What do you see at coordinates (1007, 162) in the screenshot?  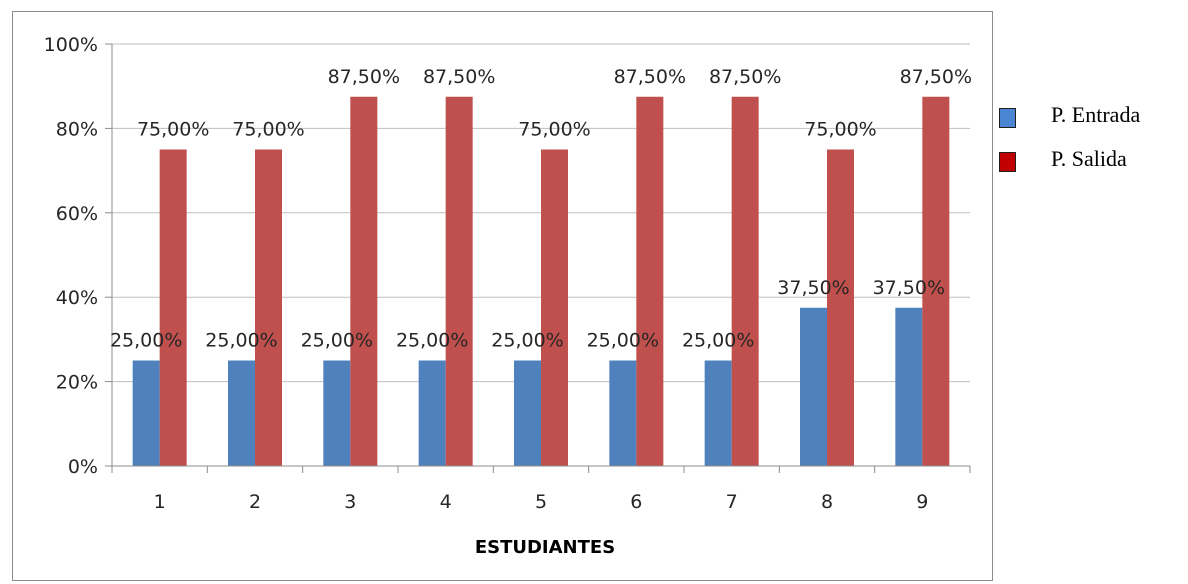 I see `legend-swatch-salida` at bounding box center [1007, 162].